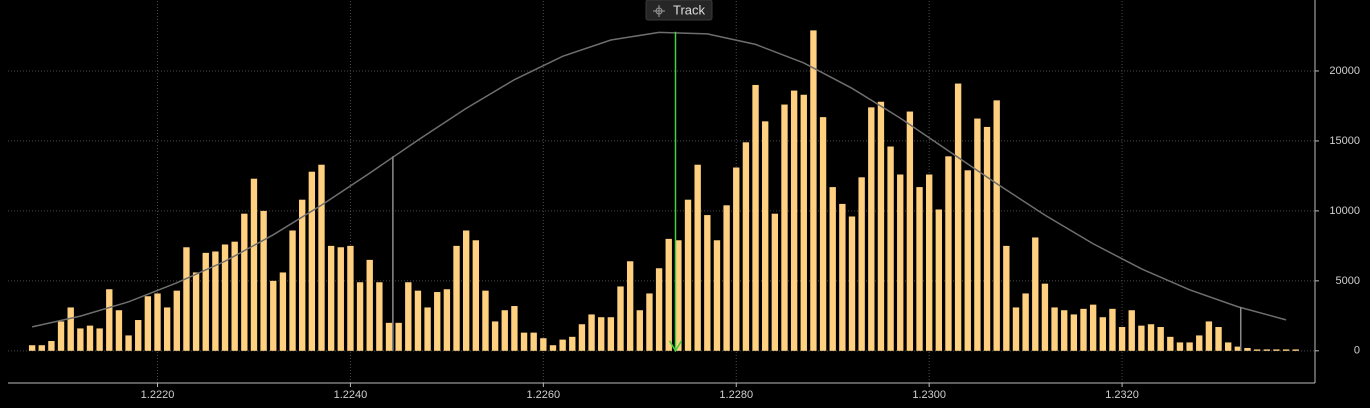 Image resolution: width=1370 pixels, height=408 pixels. What do you see at coordinates (675, 346) in the screenshot?
I see `marker-arrow` at bounding box center [675, 346].